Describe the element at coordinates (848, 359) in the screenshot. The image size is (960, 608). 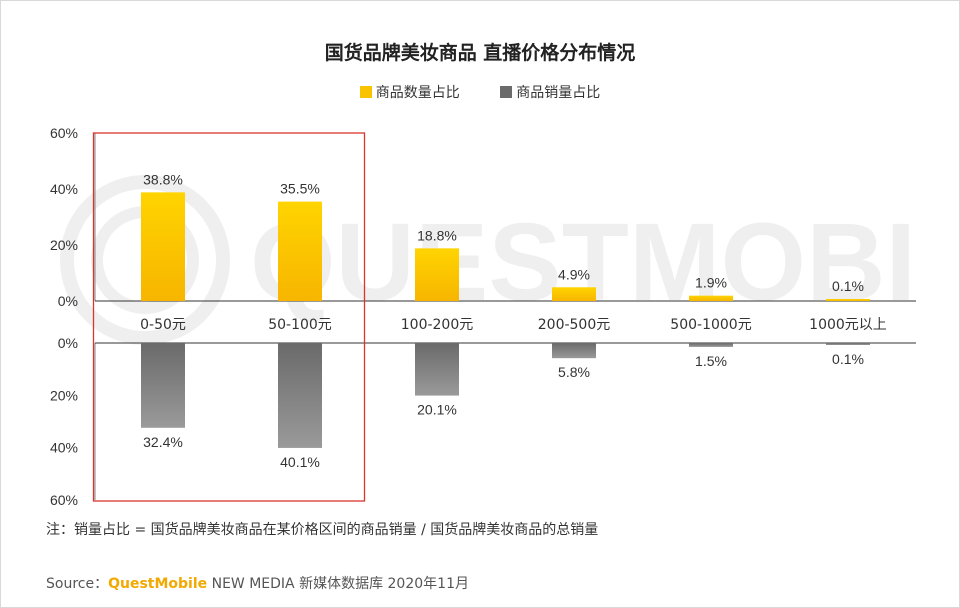
I see `data-label-sales: 0.1%` at that location.